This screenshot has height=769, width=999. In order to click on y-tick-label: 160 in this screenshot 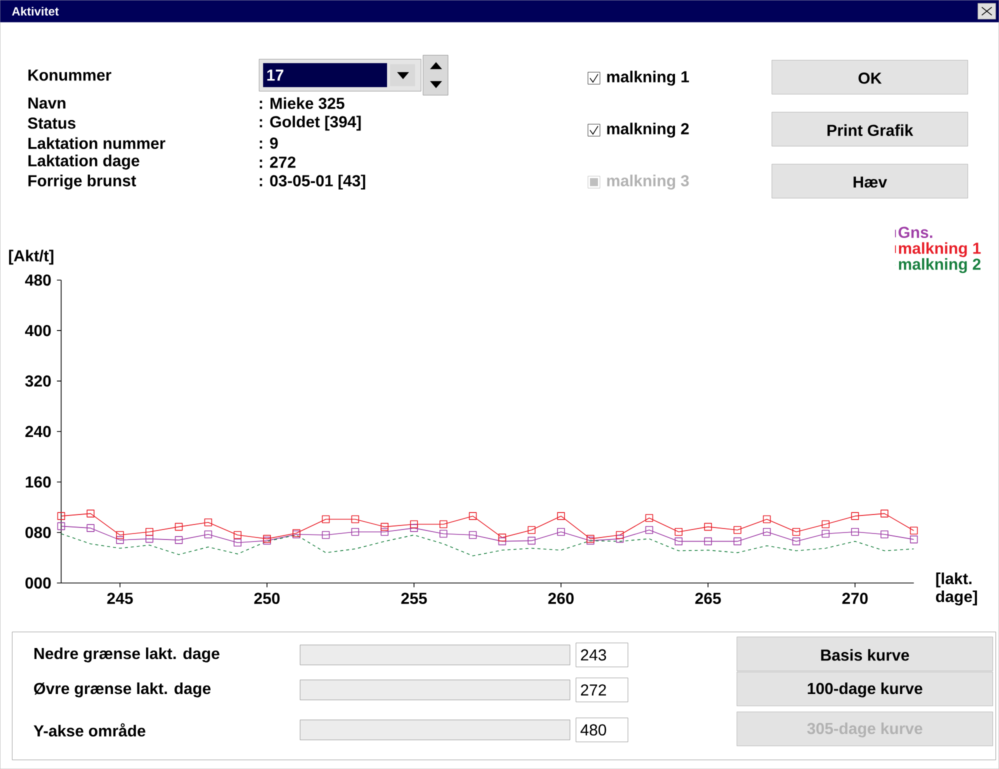, I will do `click(38, 482)`.